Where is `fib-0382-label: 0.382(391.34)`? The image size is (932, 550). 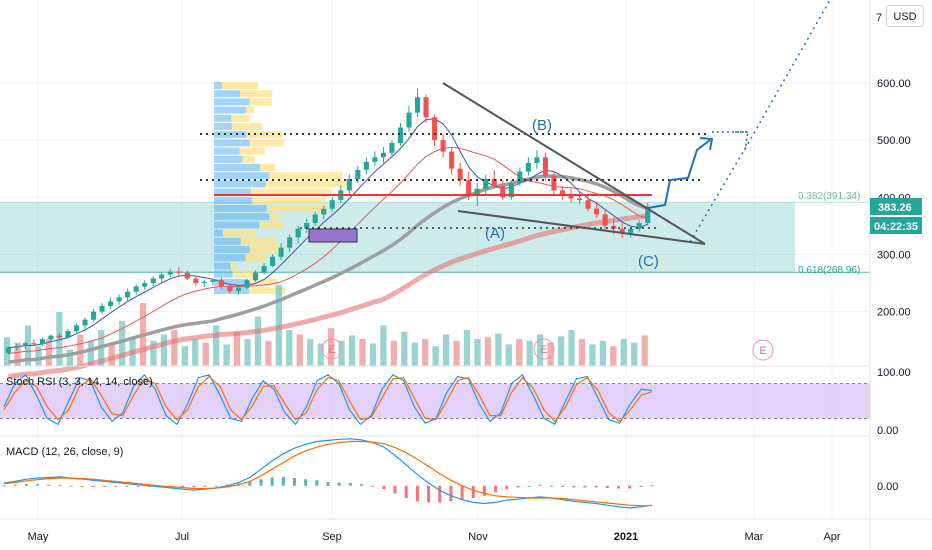
fib-0382-label: 0.382(391.34) is located at coordinates (829, 196).